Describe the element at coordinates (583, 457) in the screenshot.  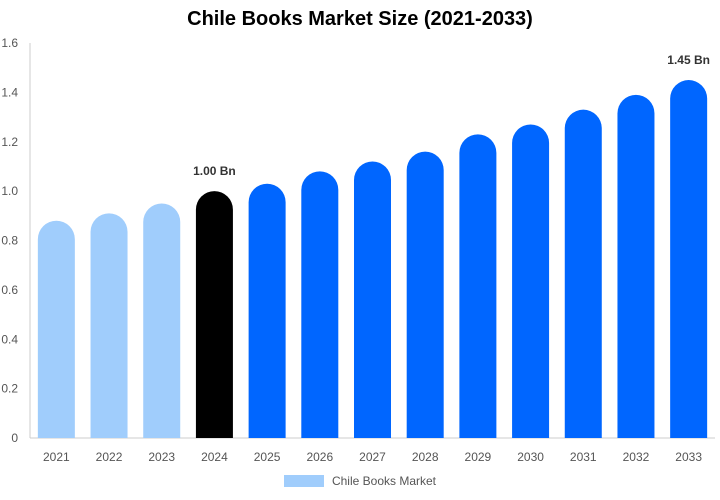
I see `x-tick-label: 2031` at that location.